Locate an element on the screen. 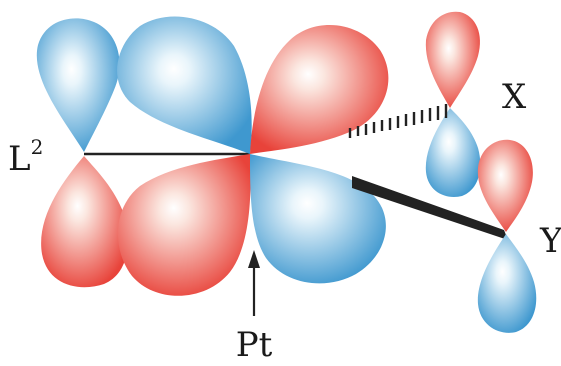 This screenshot has height=366, width=561. label-l: L2 is located at coordinates (25, 157).